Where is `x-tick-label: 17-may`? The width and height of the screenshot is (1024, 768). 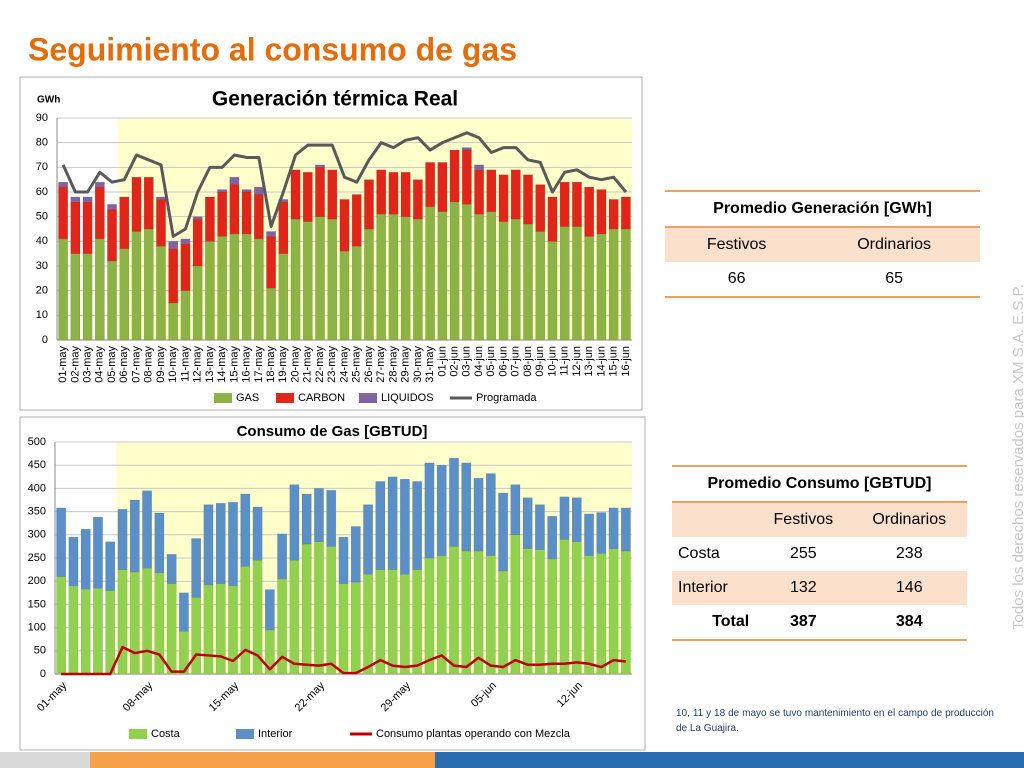
x-tick-label: 17-may is located at coordinates (259, 364).